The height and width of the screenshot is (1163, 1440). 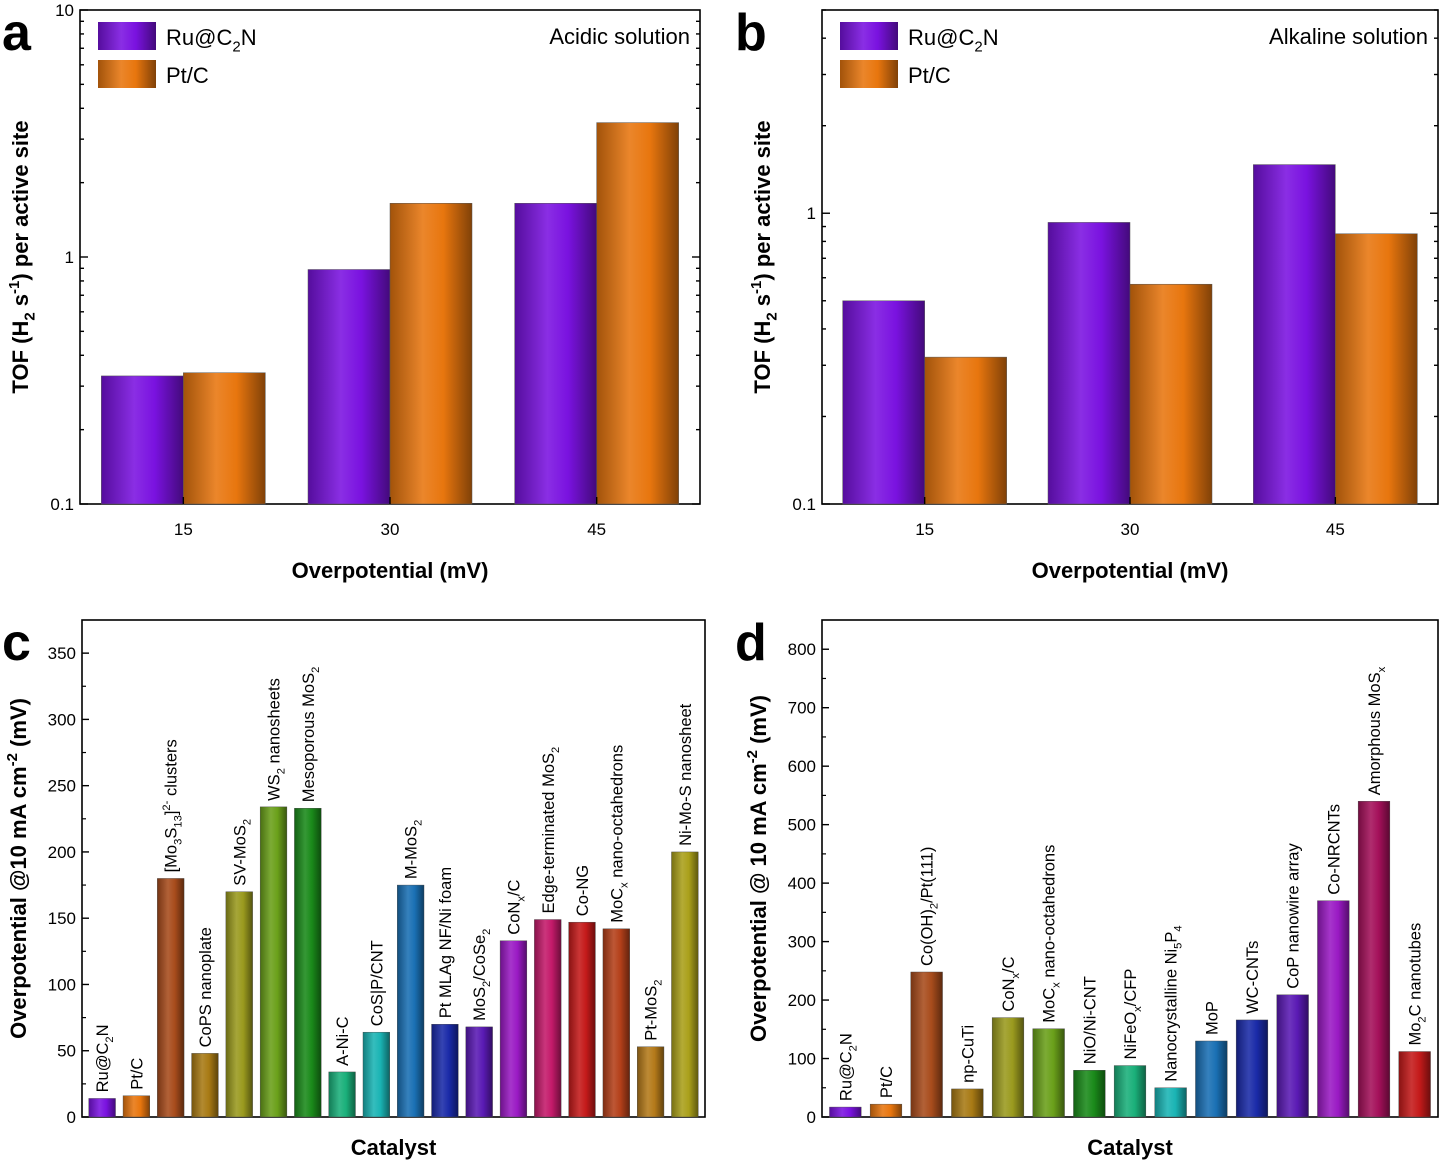 What do you see at coordinates (22, 256) in the screenshot?
I see `y-axis-title: TOF (H2 s-1) per active site` at bounding box center [22, 256].